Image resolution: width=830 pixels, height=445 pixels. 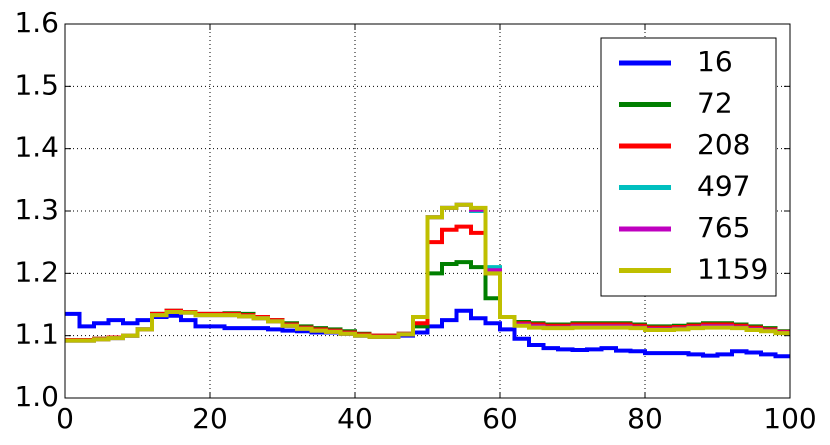 What do you see at coordinates (210, 418) in the screenshot?
I see `x-tick-label: 20` at bounding box center [210, 418].